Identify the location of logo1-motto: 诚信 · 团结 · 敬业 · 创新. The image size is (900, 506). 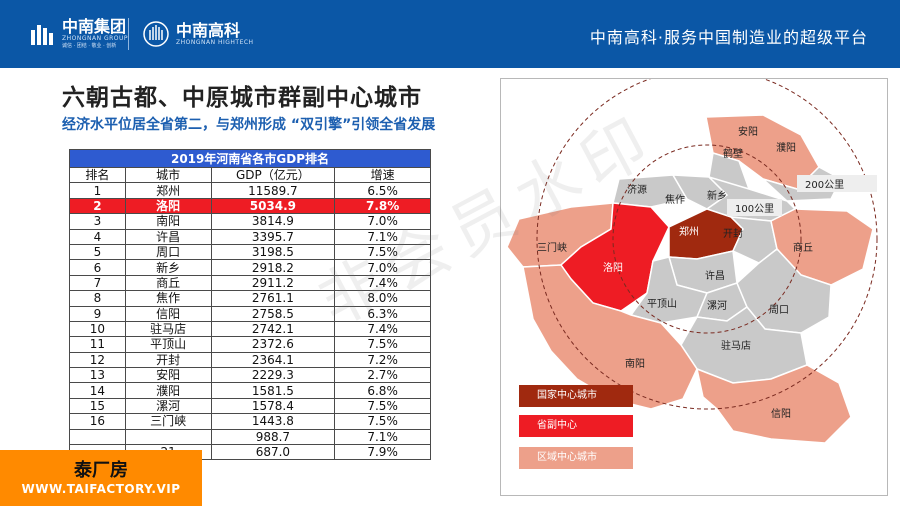
(89, 46).